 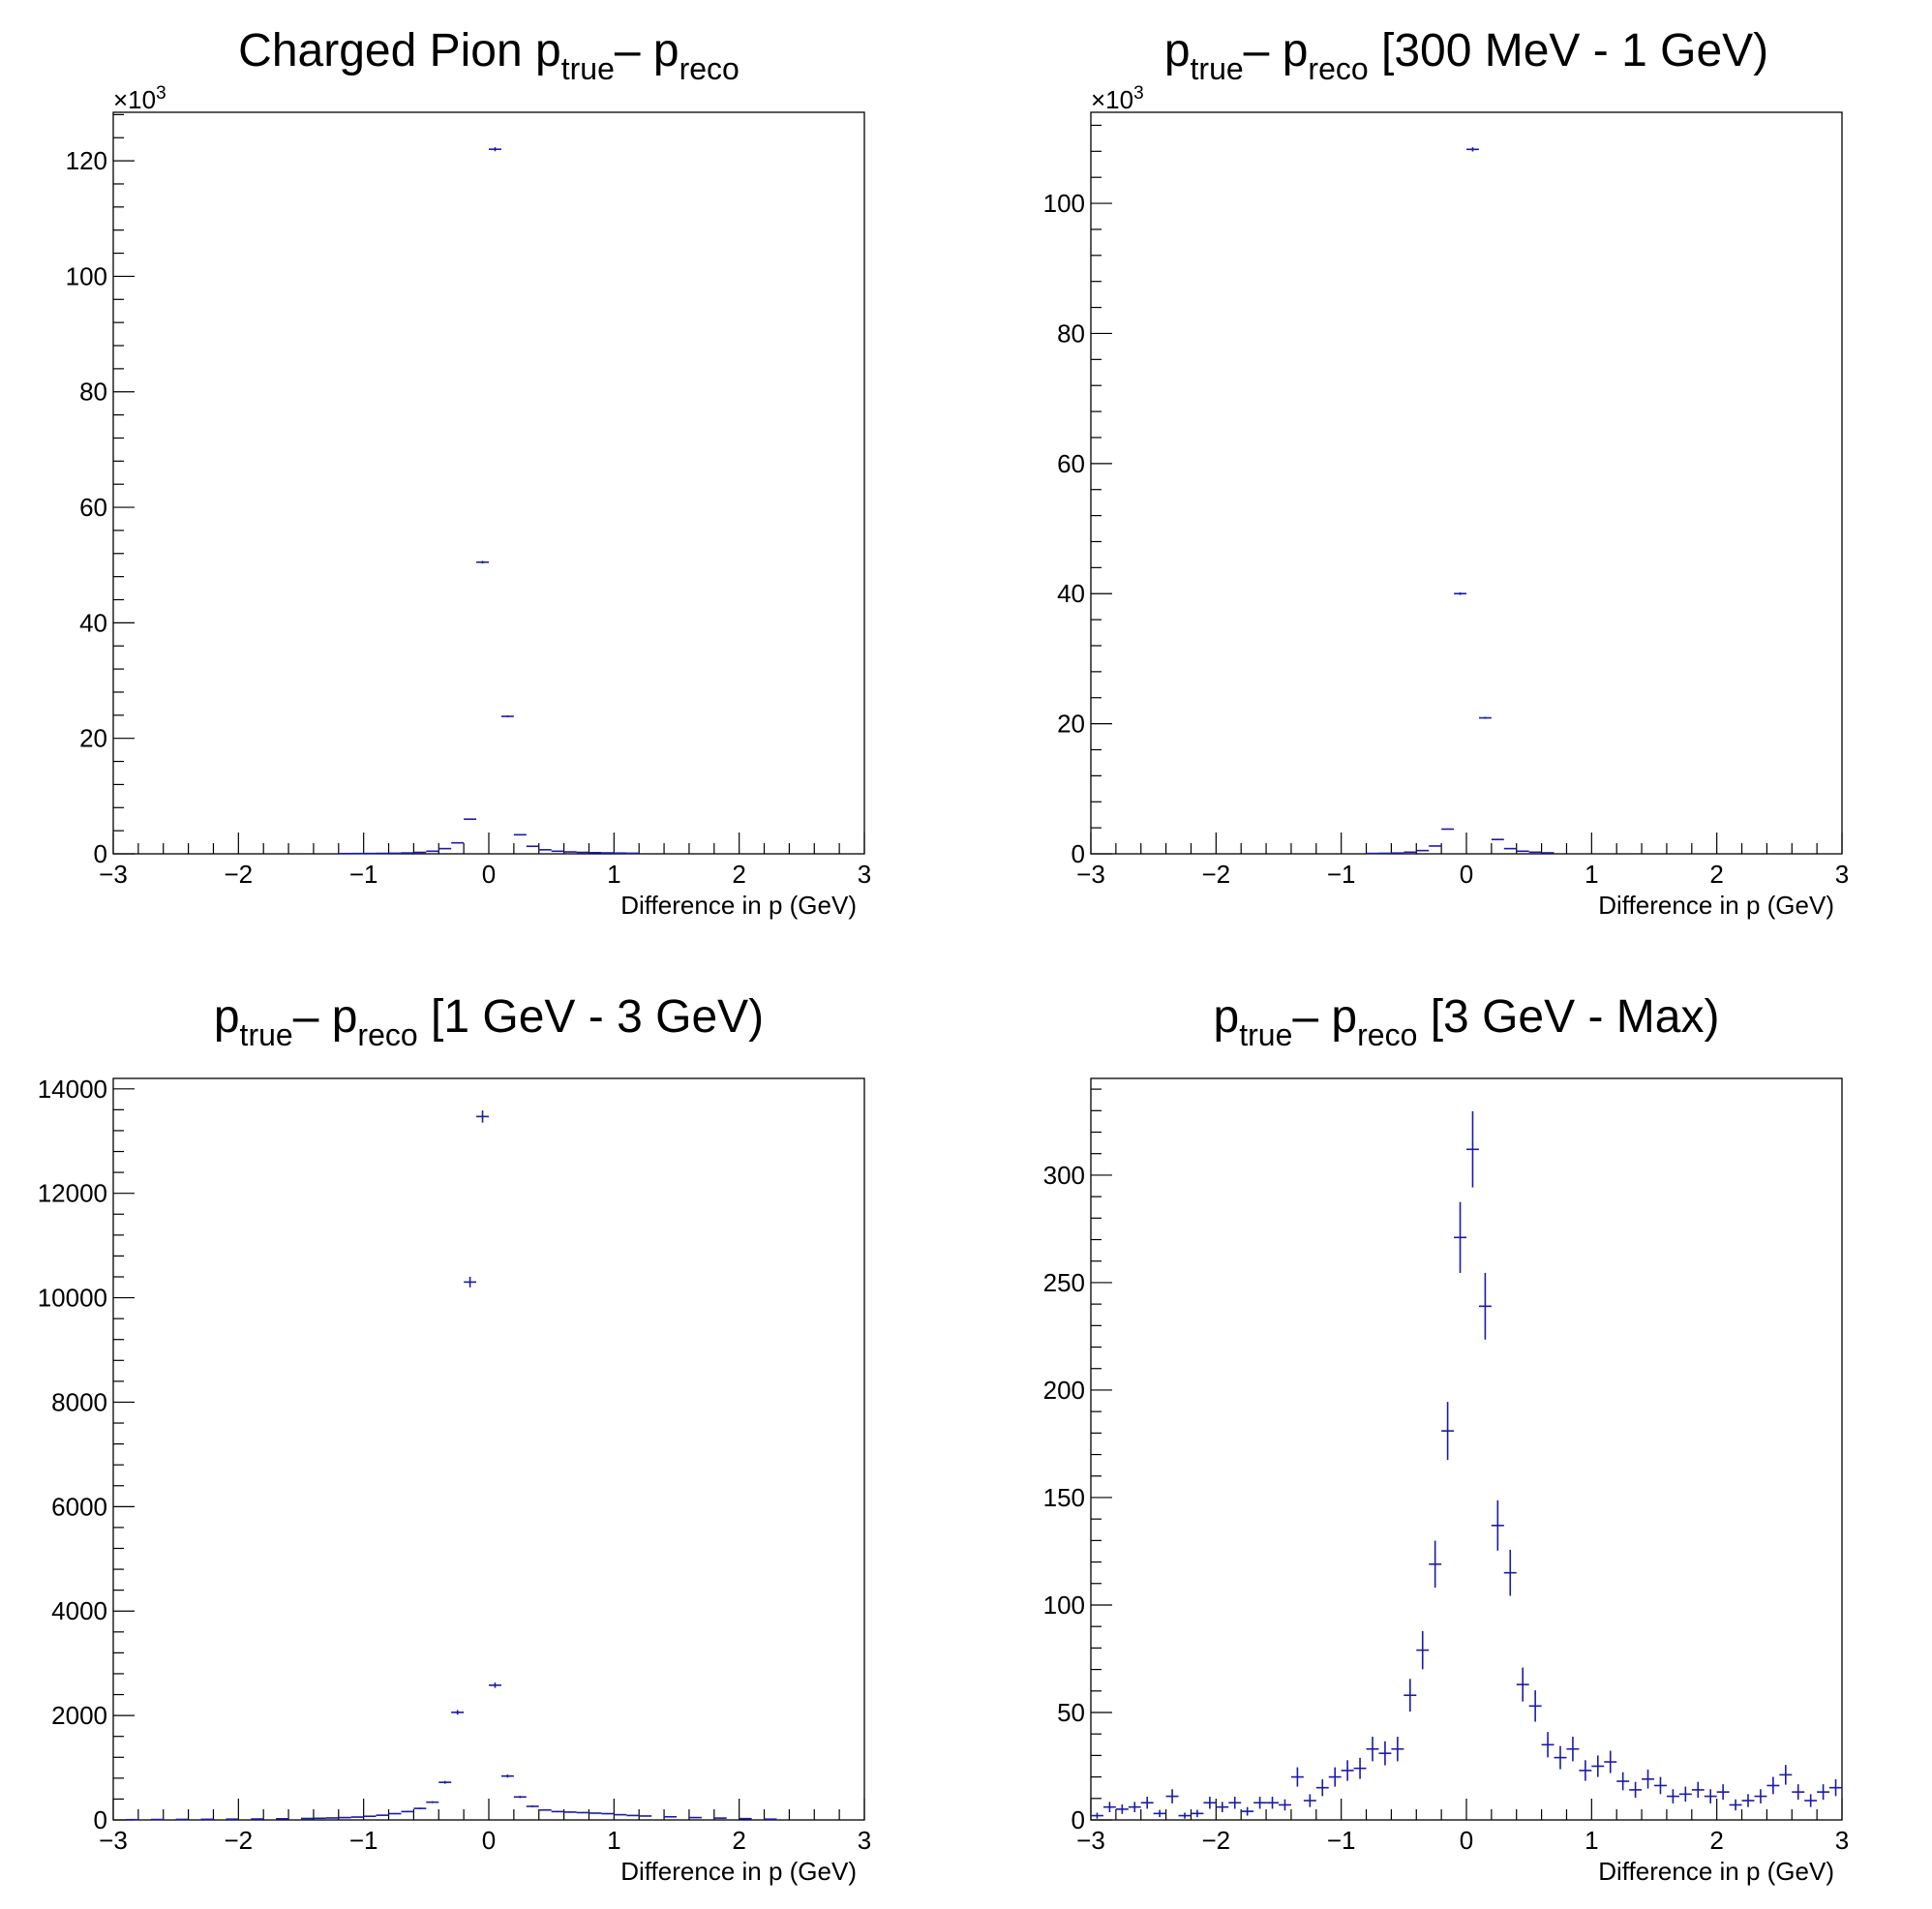 I want to click on y-tick-label: 20, so click(x=93, y=738).